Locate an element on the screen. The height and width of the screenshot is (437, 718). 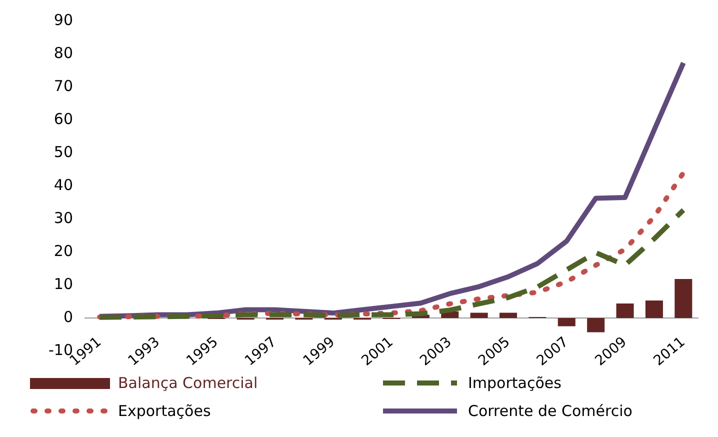
y-tick-label: 0 is located at coordinates (68, 317).